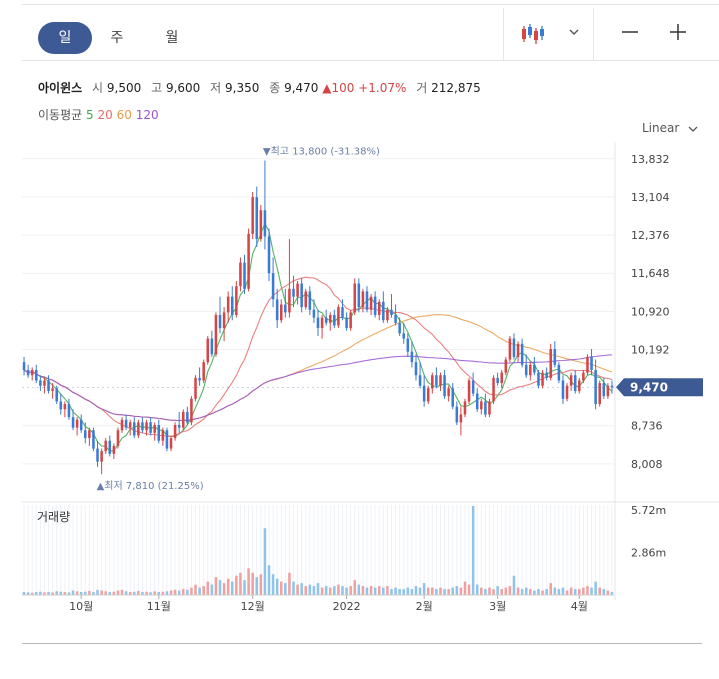  What do you see at coordinates (670, 128) in the screenshot?
I see `scale-selector: Linear` at bounding box center [670, 128].